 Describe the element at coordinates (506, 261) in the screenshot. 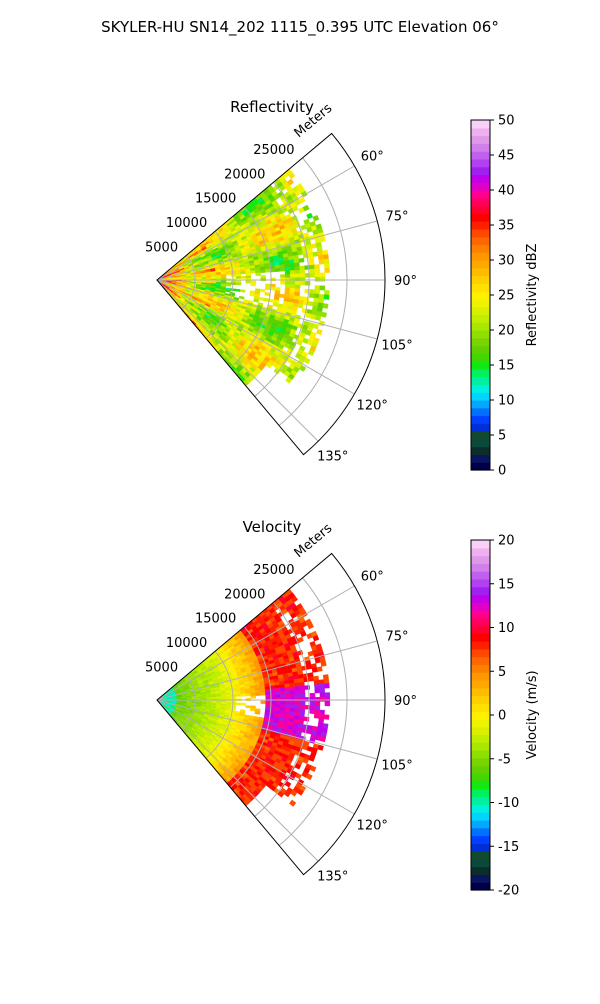

I see `colorbar-tick-label: 30` at that location.